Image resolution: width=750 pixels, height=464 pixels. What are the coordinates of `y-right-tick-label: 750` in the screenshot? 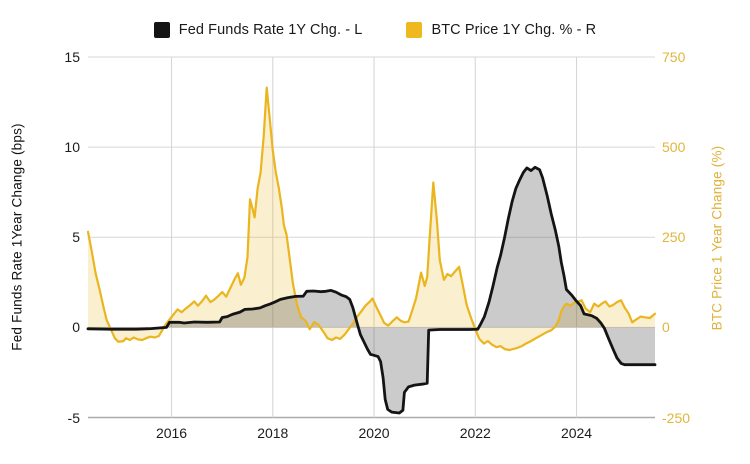 It's located at (674, 57).